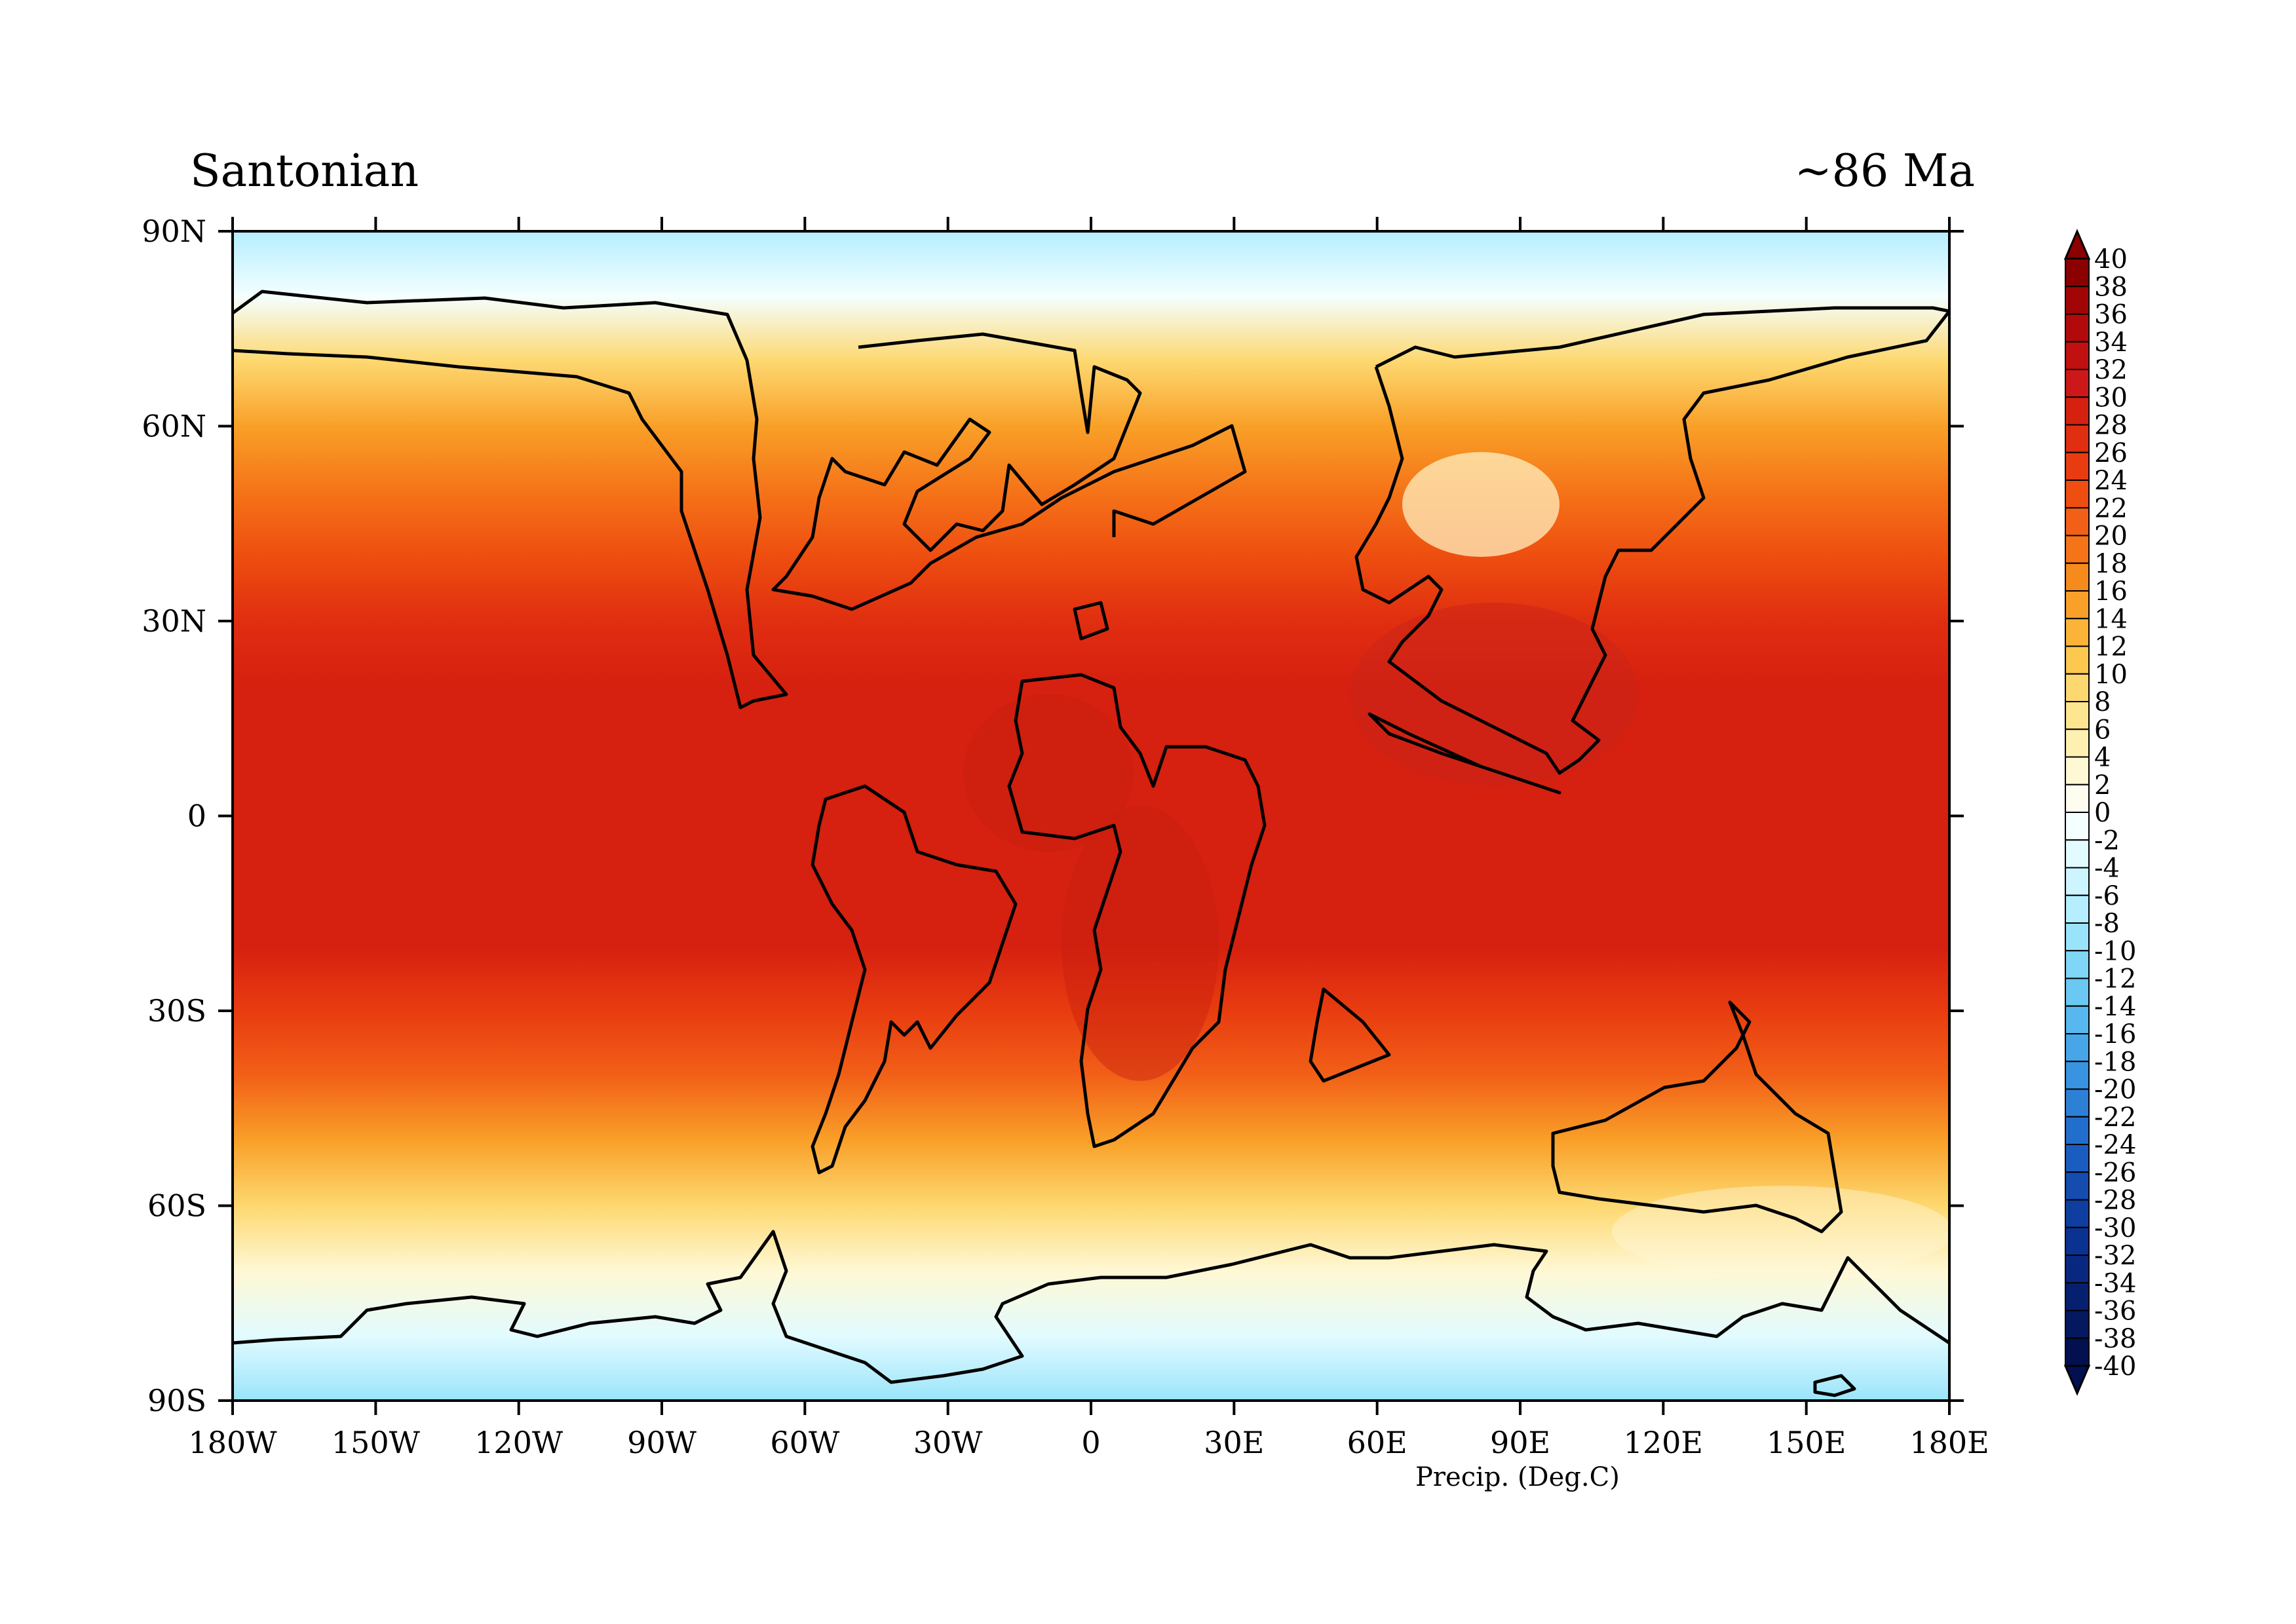  Describe the element at coordinates (2111, 315) in the screenshot. I see `colorbar-level-label: 36` at that location.